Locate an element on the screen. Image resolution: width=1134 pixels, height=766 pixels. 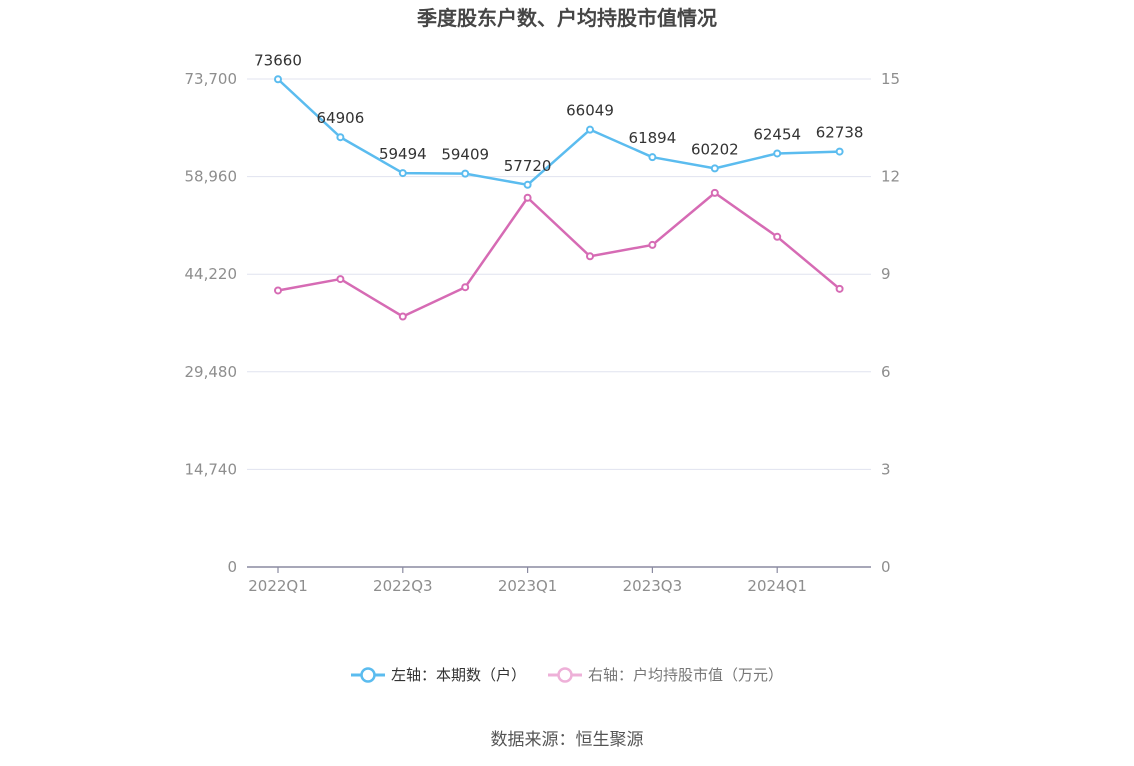
right-axis-tick-label: 3 is located at coordinates (886, 469).